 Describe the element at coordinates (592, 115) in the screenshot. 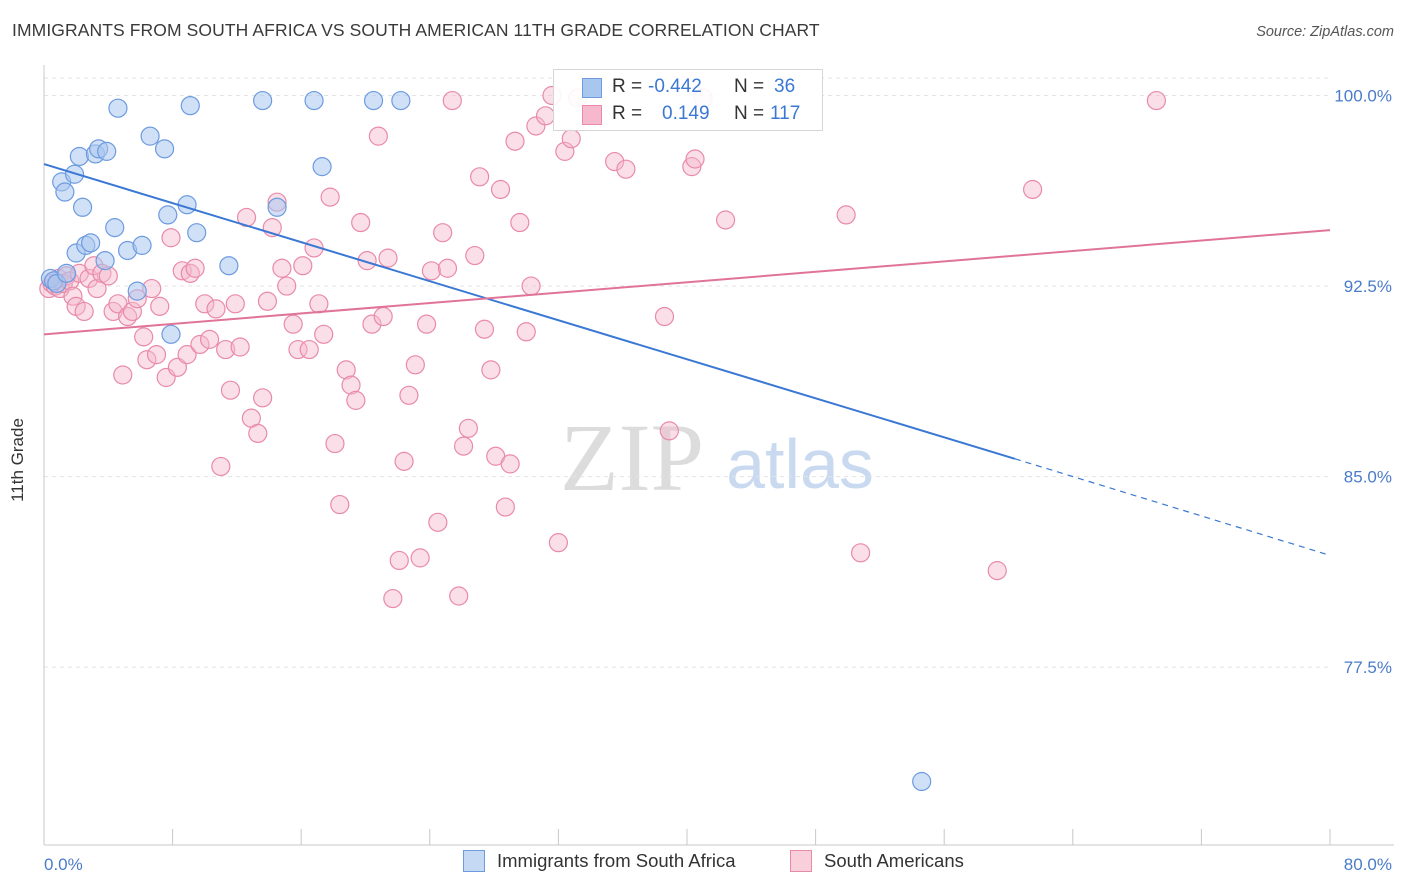

I see `legend-swatch-pink` at that location.